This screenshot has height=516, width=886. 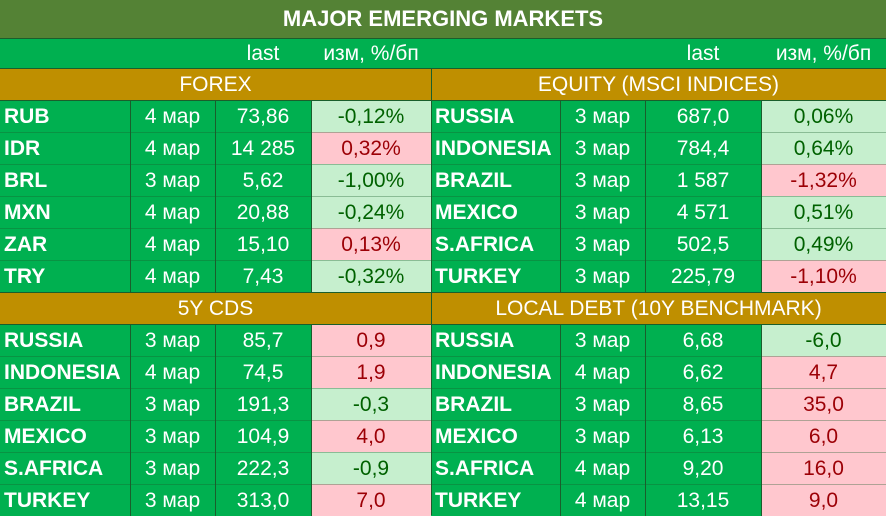 I want to click on row-change: -0,12%, so click(x=371, y=116).